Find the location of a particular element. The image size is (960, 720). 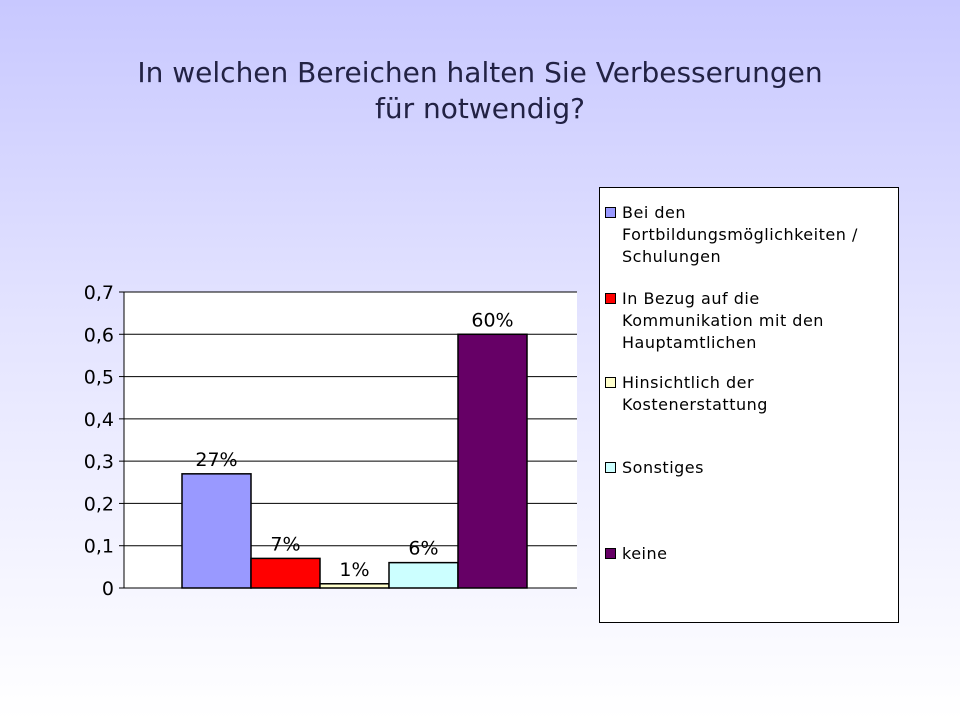

y-tick-label: 0,5 is located at coordinates (99, 378).